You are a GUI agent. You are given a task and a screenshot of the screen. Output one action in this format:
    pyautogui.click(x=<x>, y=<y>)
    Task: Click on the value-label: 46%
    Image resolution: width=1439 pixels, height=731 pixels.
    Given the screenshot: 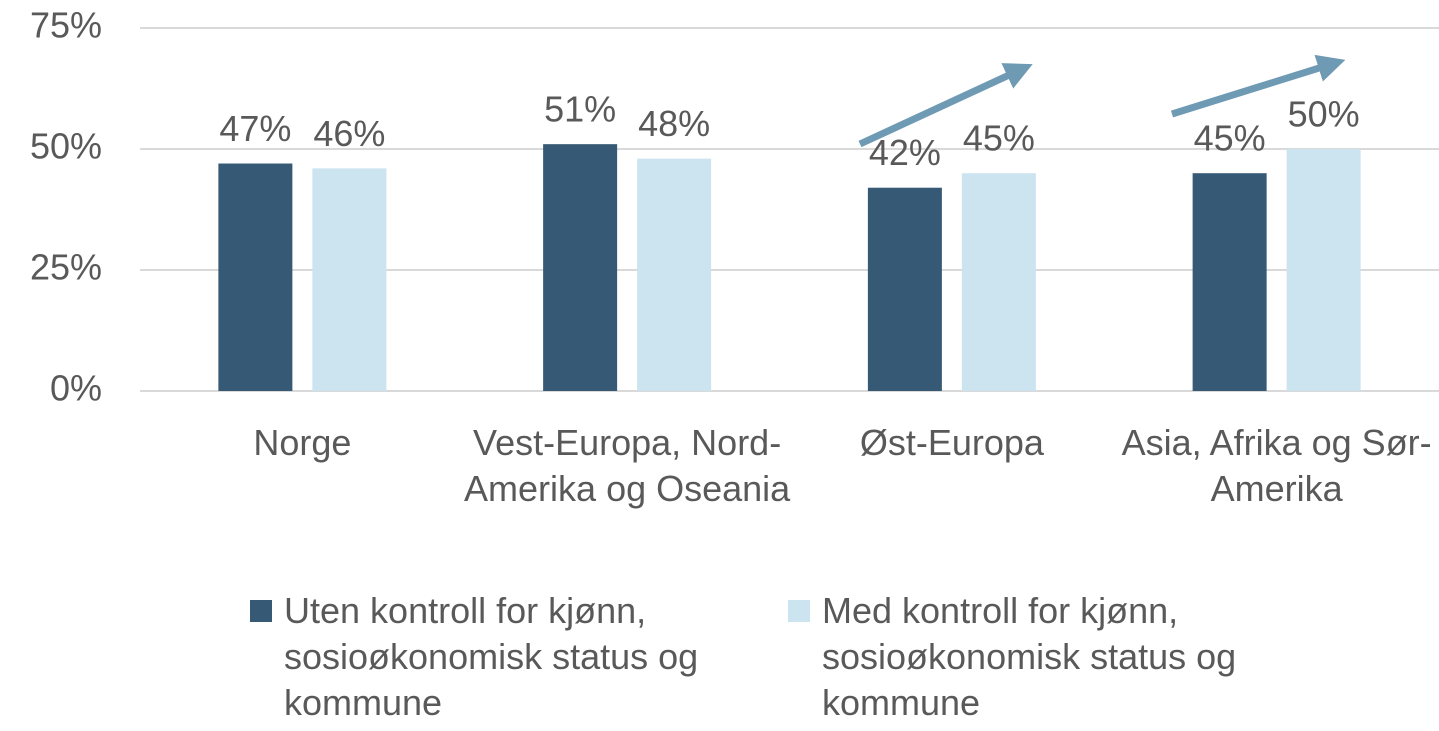 What is the action you would take?
    pyautogui.click(x=349, y=133)
    